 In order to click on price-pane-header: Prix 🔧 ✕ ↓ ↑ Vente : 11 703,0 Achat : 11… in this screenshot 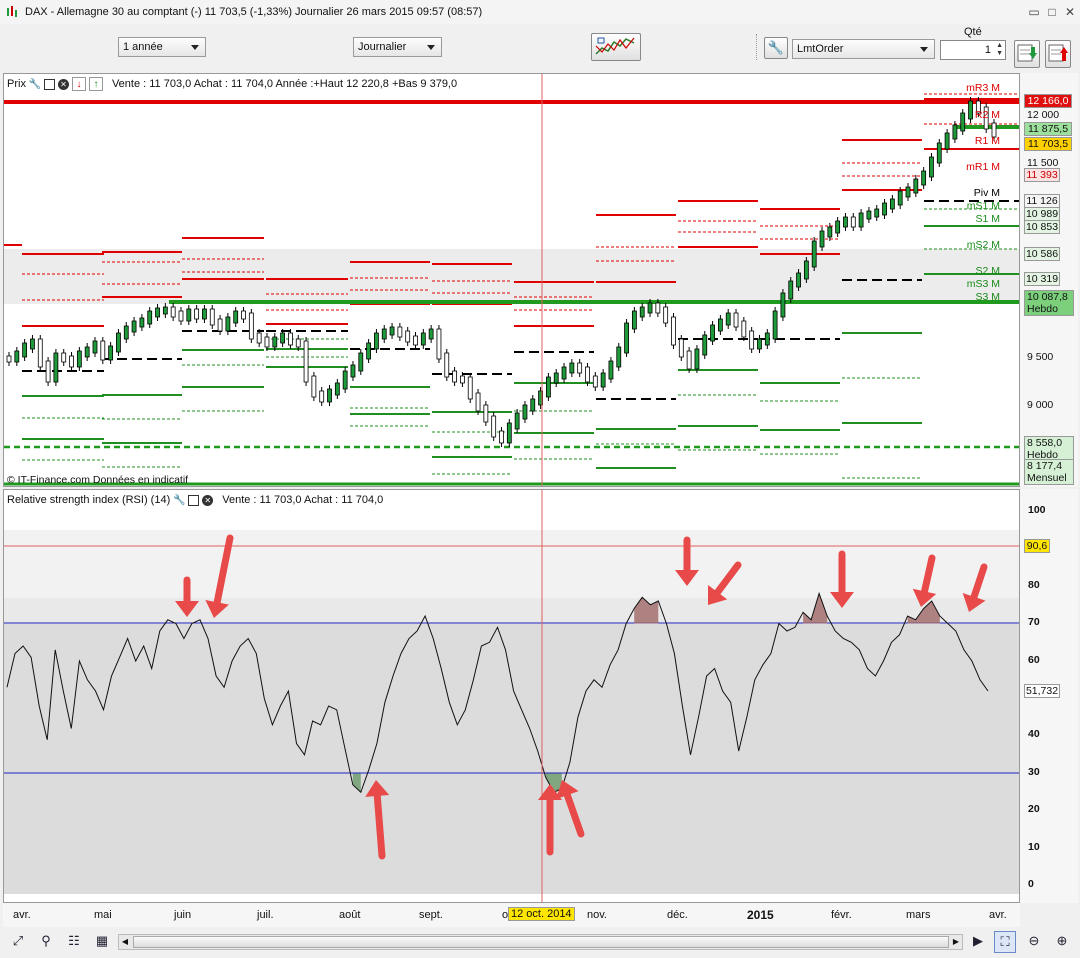, I will do `click(232, 84)`.